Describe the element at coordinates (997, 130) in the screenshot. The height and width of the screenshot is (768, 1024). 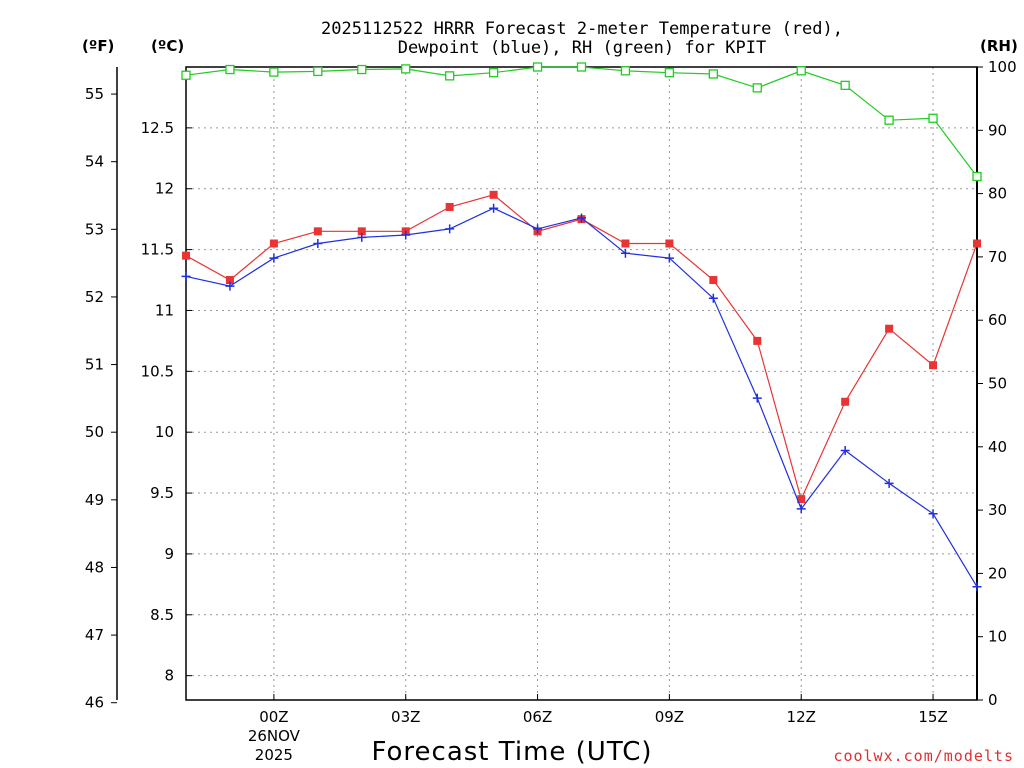
I see `rh-tick-label: 90` at that location.